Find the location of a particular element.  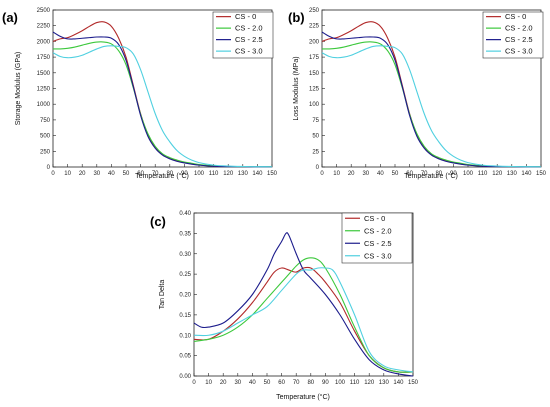

y-tick-label: 75 is located at coordinates (315, 121).